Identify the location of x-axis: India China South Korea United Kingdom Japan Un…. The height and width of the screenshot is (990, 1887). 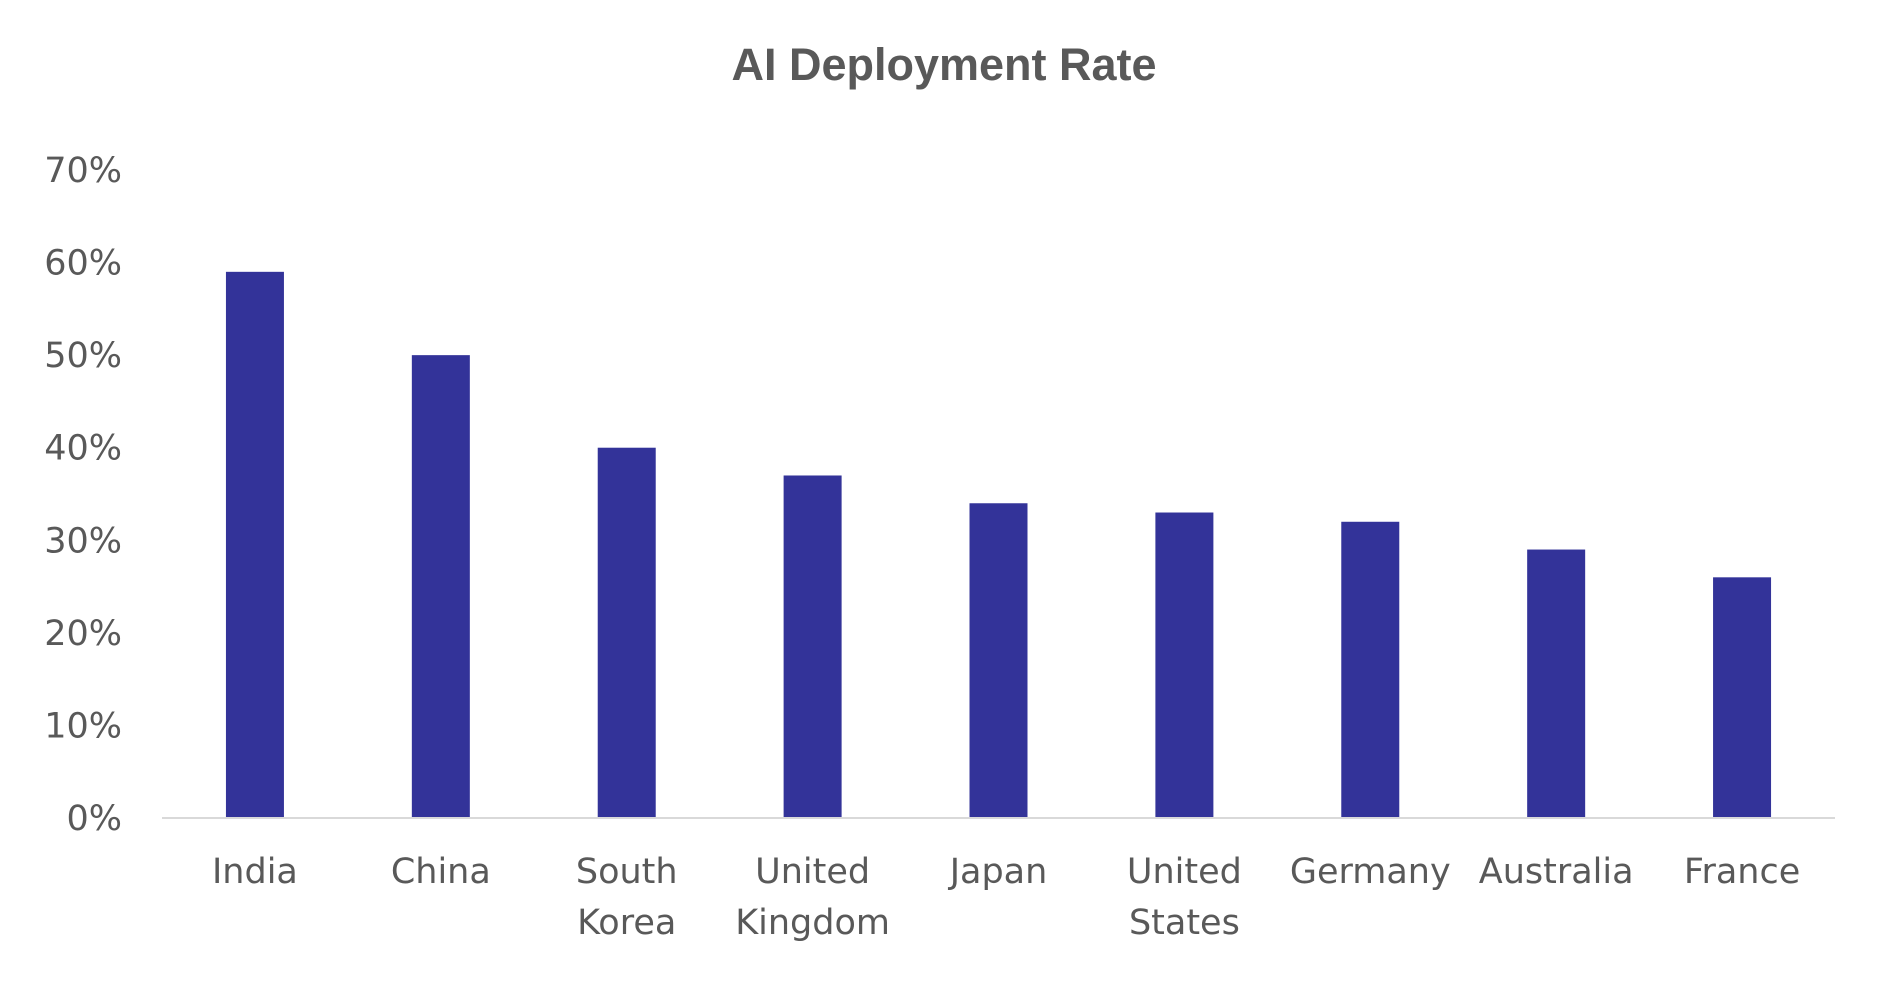
(1006, 897).